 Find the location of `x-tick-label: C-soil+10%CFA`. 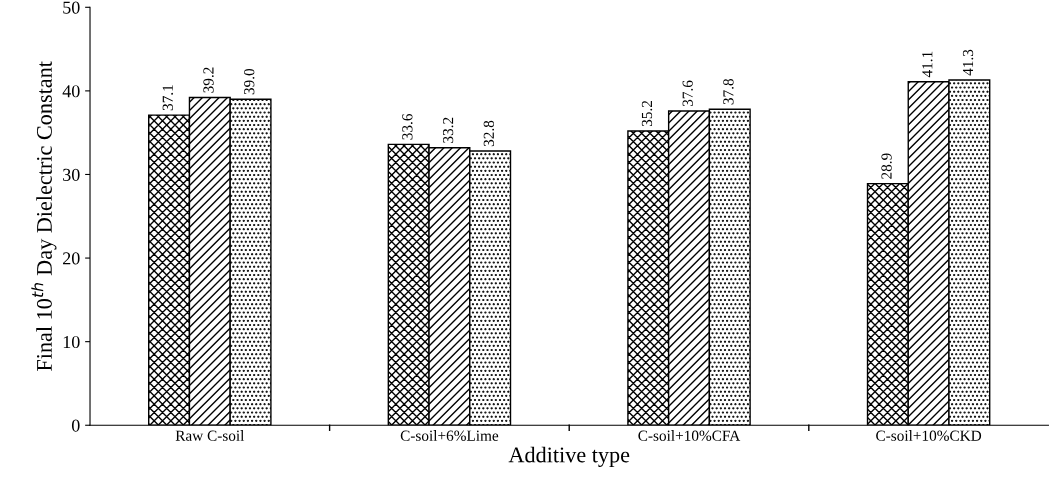

x-tick-label: C-soil+10%CFA is located at coordinates (689, 435).